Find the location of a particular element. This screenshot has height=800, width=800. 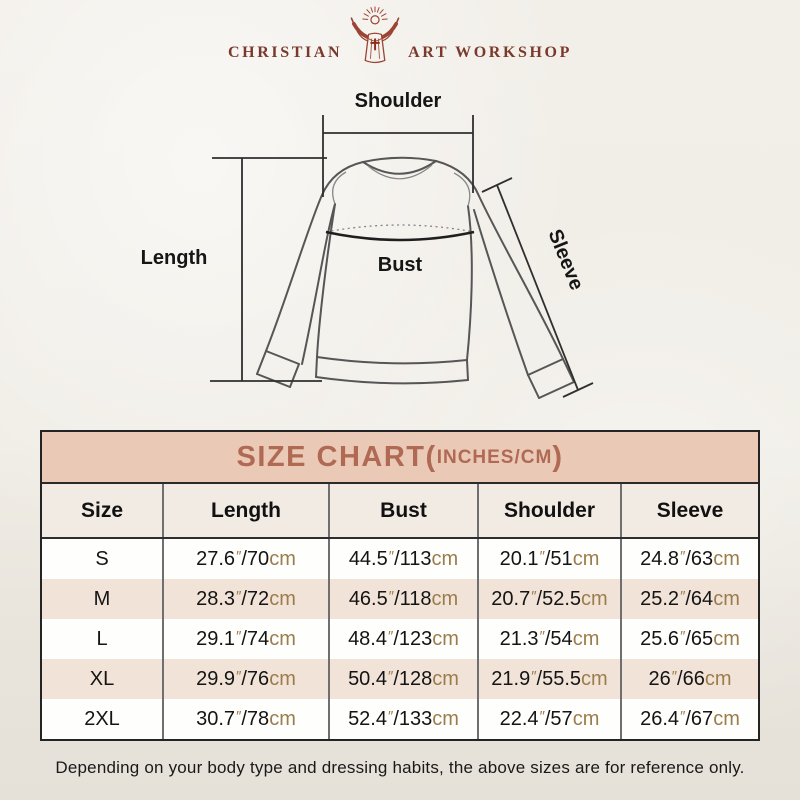

column-header-bust: Bust is located at coordinates (404, 510).